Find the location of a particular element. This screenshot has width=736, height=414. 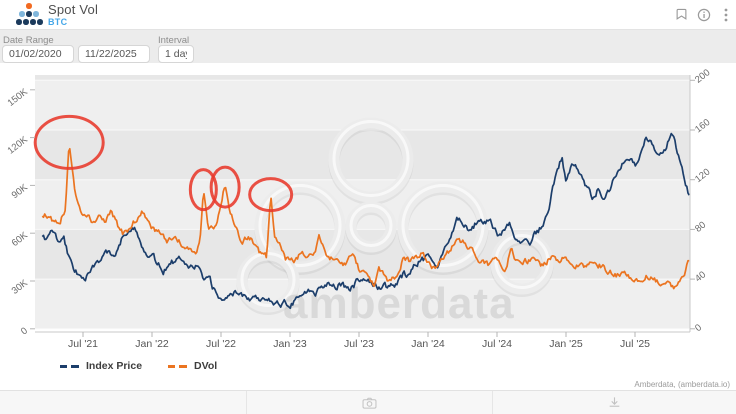

amberdata-logo-icon is located at coordinates (31, 15).